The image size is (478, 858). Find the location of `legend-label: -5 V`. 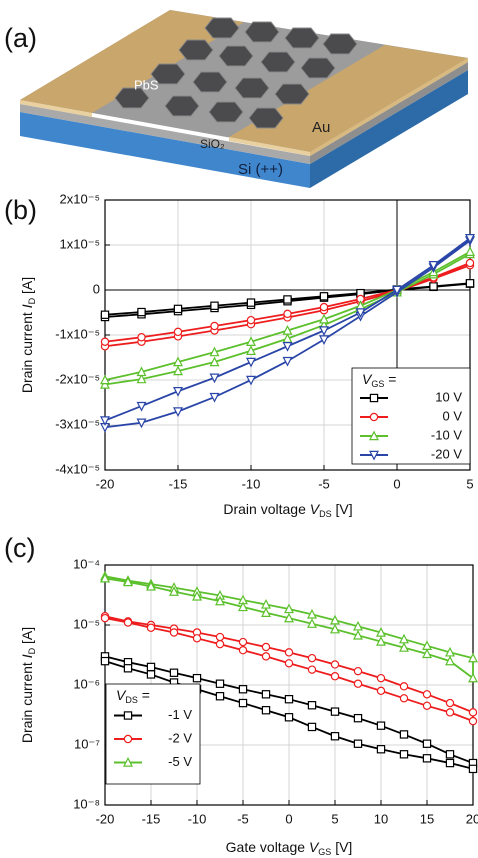

legend-label: -5 V is located at coordinates (180, 761).